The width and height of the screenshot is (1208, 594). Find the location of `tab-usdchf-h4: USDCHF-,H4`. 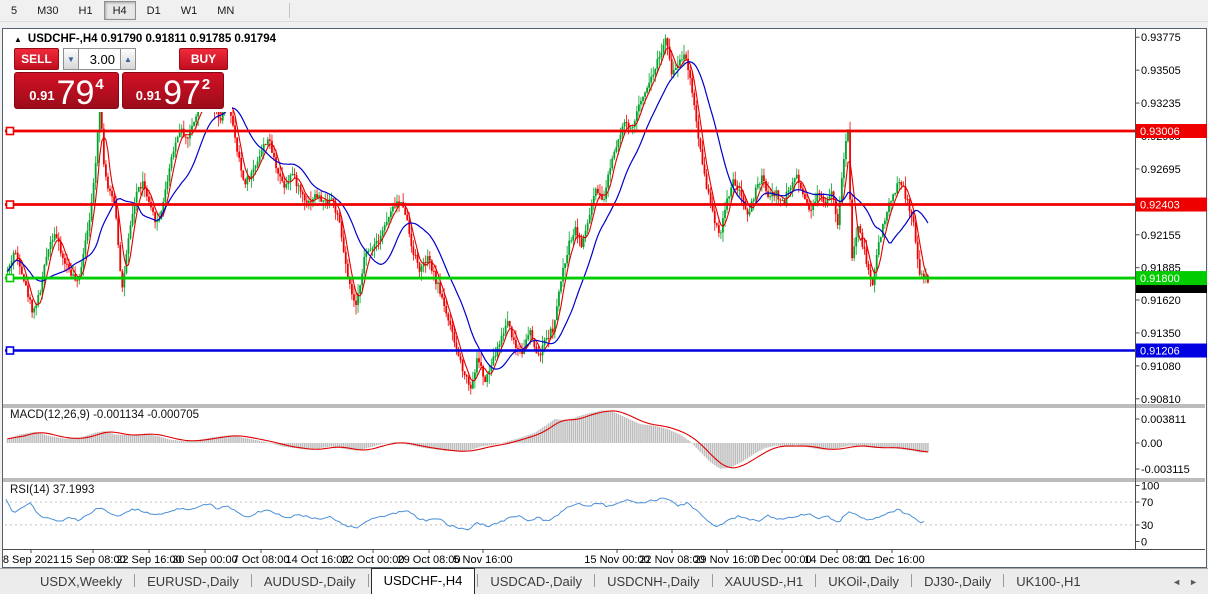

tab-usdchf-h4: USDCHF-,H4 is located at coordinates (423, 581).